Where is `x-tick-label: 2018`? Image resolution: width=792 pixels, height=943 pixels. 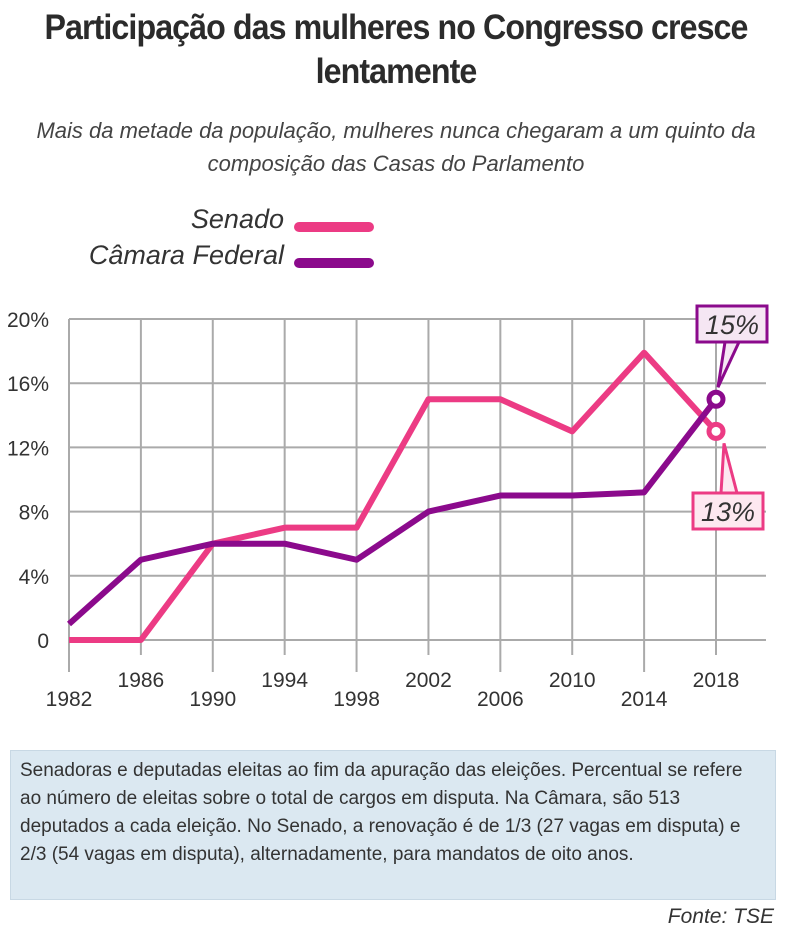
x-tick-label: 2018 is located at coordinates (716, 680).